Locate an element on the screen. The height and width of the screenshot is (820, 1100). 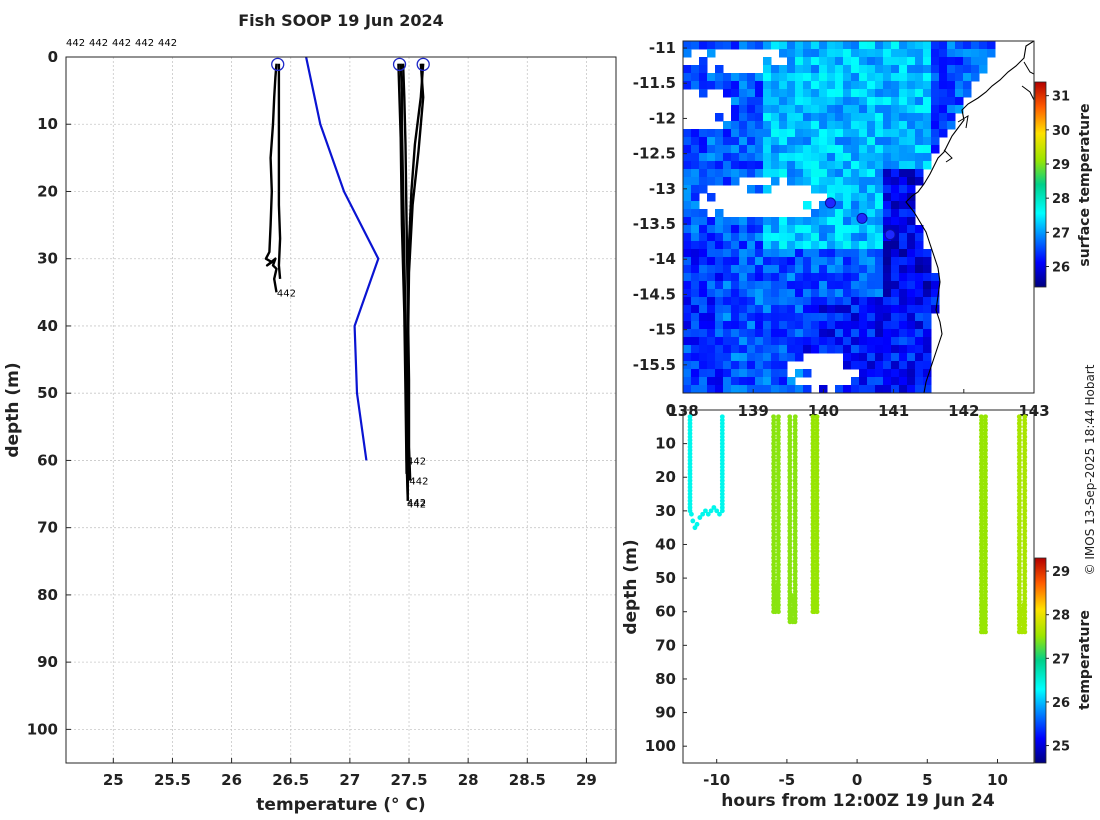
map-y-tick-label: -11 is located at coordinates (662, 48).